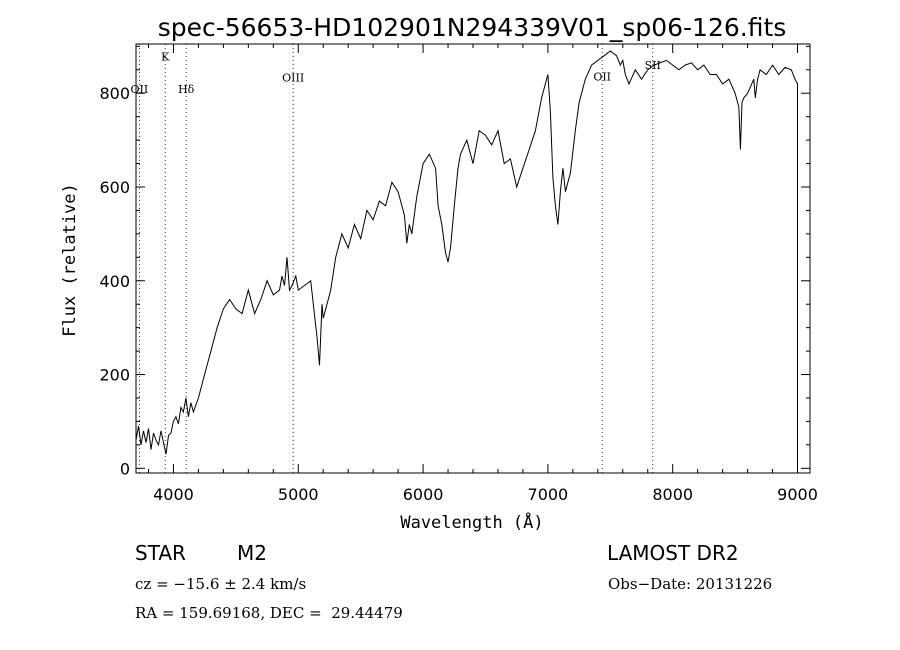 The width and height of the screenshot is (900, 650). What do you see at coordinates (252, 553) in the screenshot?
I see `object-subclass: M2` at bounding box center [252, 553].